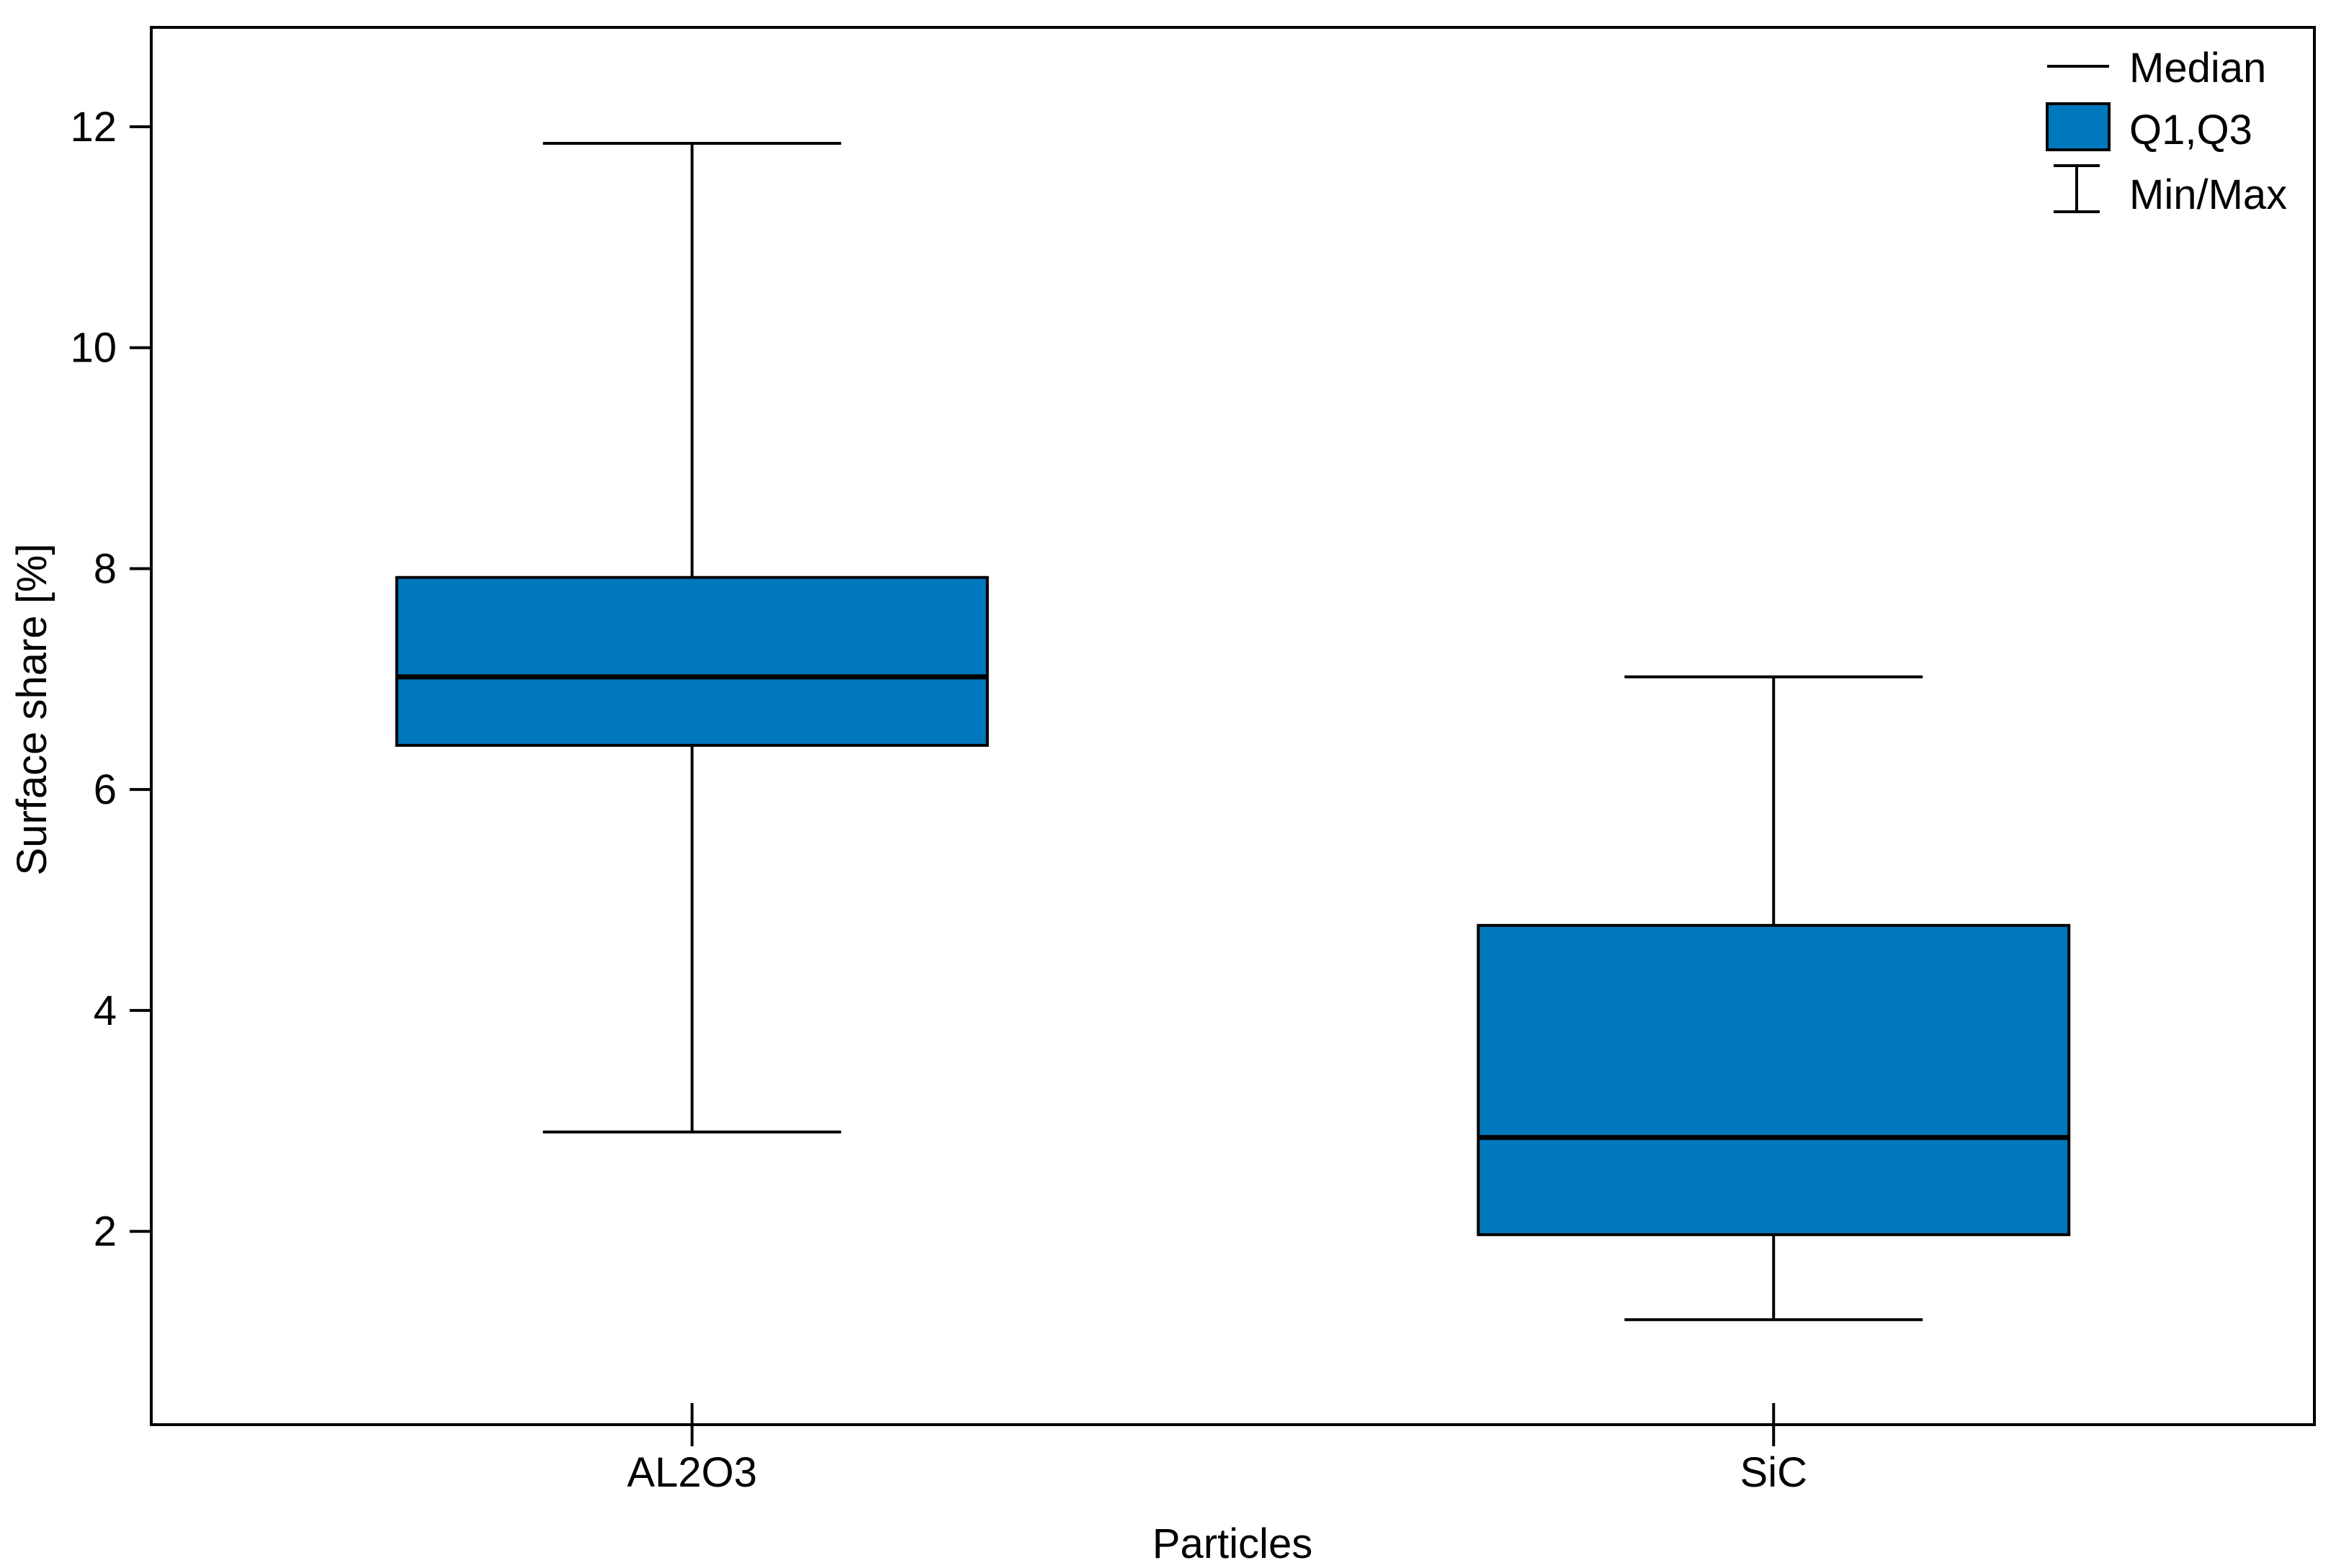 Image resolution: width=2336 pixels, height=1568 pixels. I want to click on legend-whisker-label: Min/Max, so click(2208, 194).